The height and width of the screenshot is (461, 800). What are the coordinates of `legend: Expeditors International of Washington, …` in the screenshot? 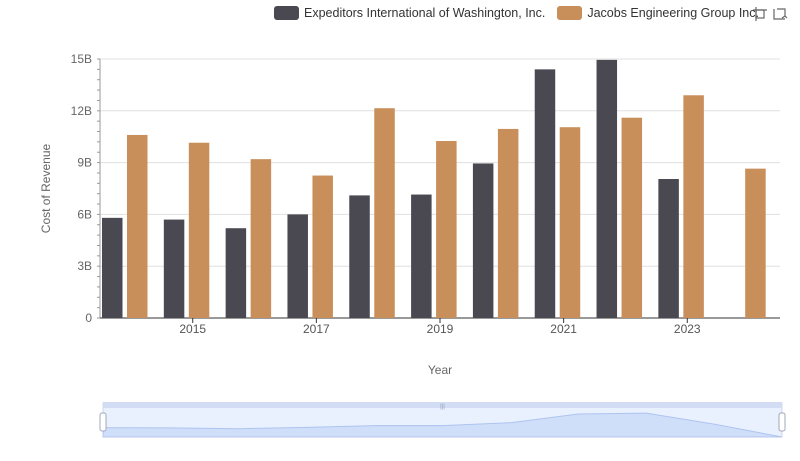 It's located at (522, 13).